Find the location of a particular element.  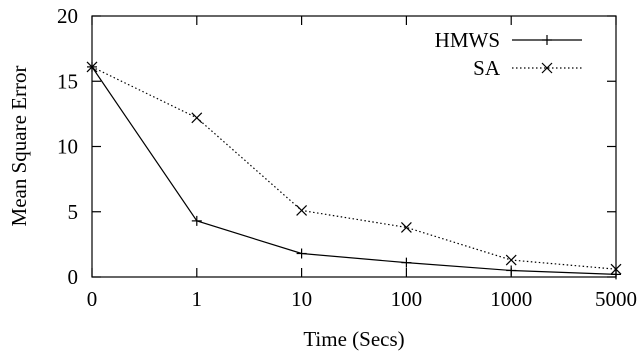

x-tick-label: 5000 is located at coordinates (616, 299).